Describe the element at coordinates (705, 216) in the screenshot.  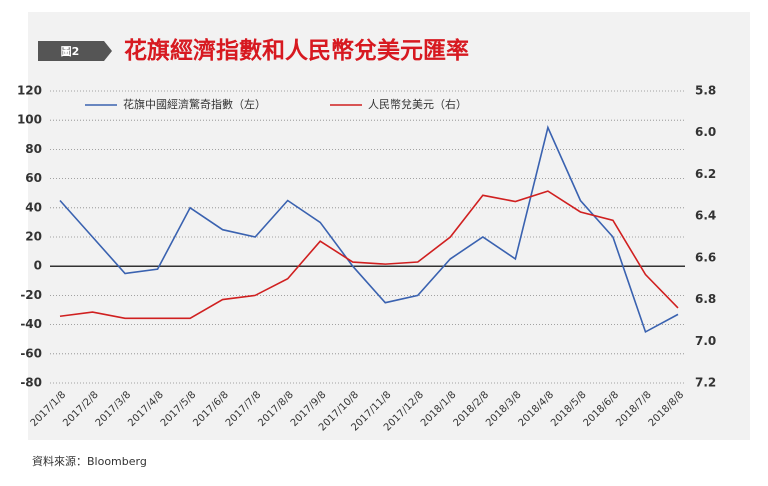
I see `y2-tick-label: 6.4` at that location.